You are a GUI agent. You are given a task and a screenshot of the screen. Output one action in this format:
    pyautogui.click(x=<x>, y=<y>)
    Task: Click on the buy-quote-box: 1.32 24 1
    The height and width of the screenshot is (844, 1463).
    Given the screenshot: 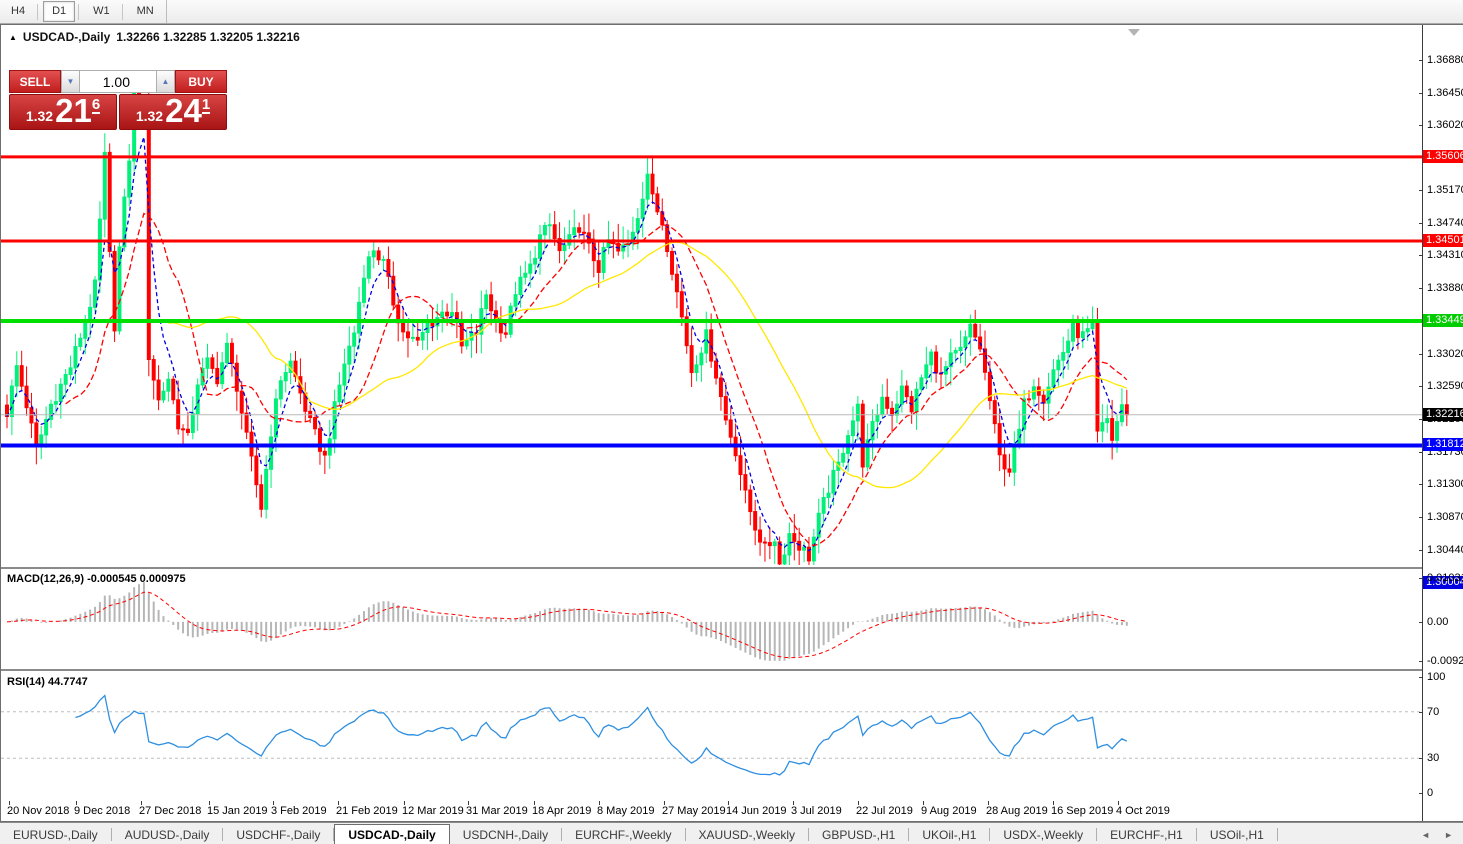 What is the action you would take?
    pyautogui.click(x=173, y=112)
    